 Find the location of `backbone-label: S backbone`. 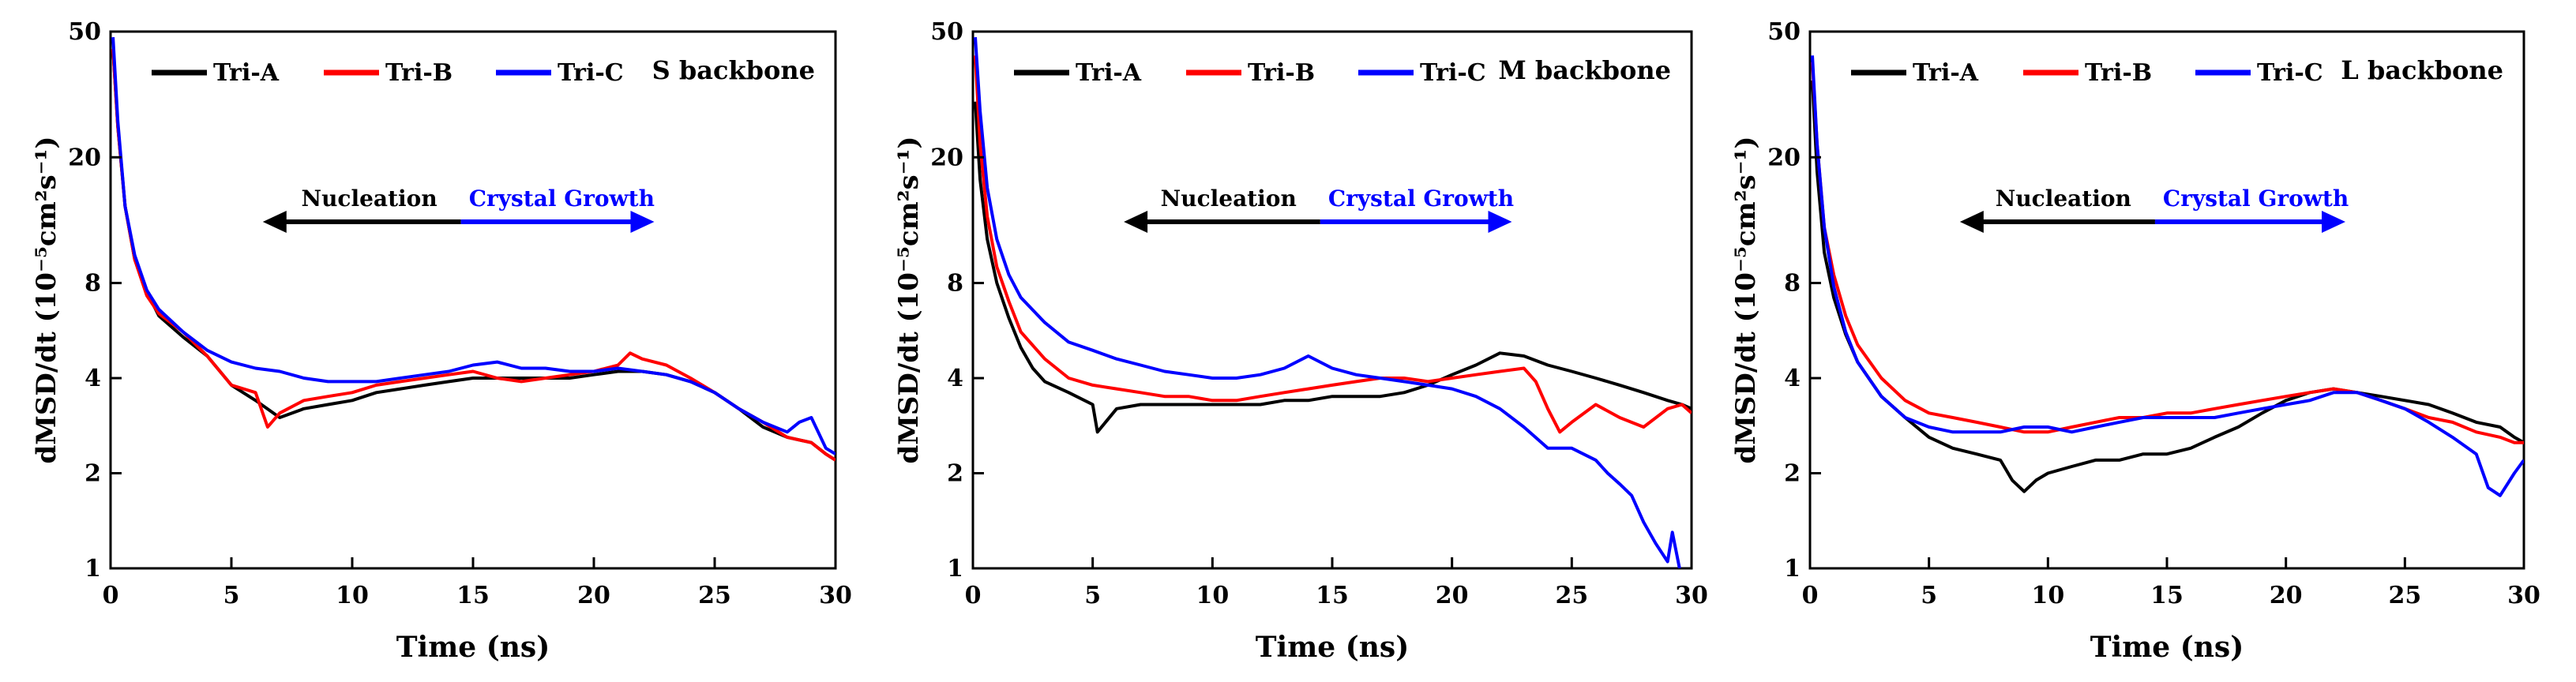

backbone-label: S backbone is located at coordinates (733, 70).